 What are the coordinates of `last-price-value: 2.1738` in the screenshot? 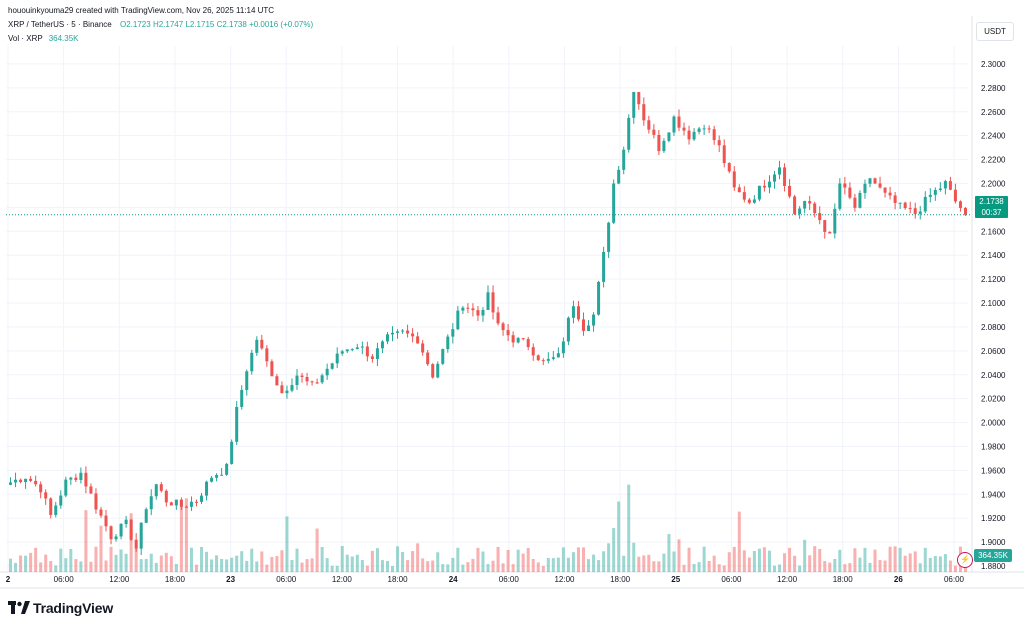 It's located at (991, 201).